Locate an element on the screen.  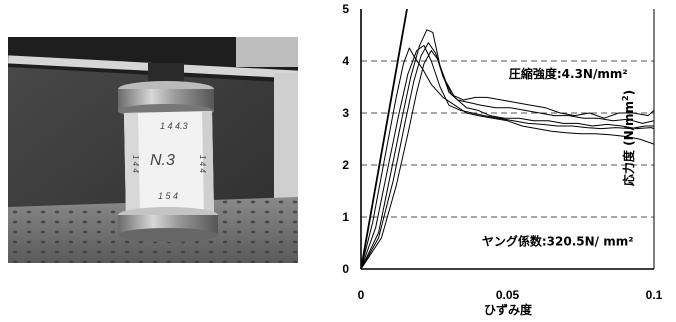
y-axis-title: 応力度 (N/mm is located at coordinates (628, 143).